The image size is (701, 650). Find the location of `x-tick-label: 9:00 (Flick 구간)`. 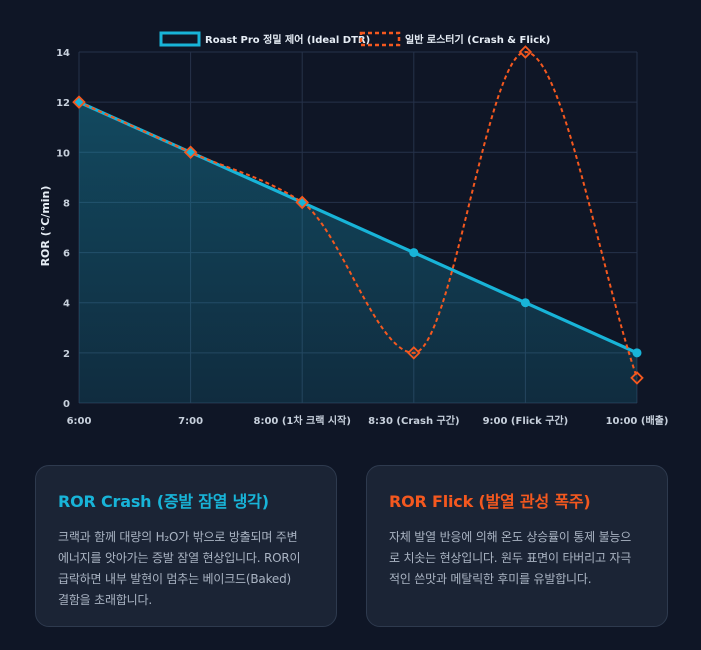

x-tick-label: 9:00 (Flick 구간) is located at coordinates (526, 420).